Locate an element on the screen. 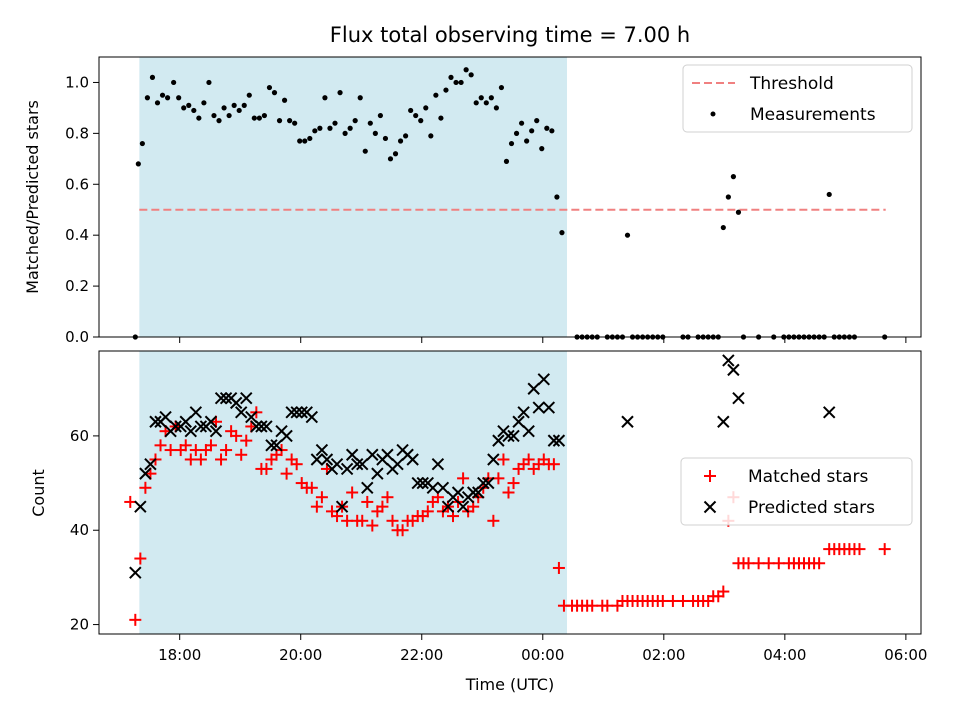 The width and height of the screenshot is (960, 720). top-y-tick-label: 0.2 is located at coordinates (77, 286).